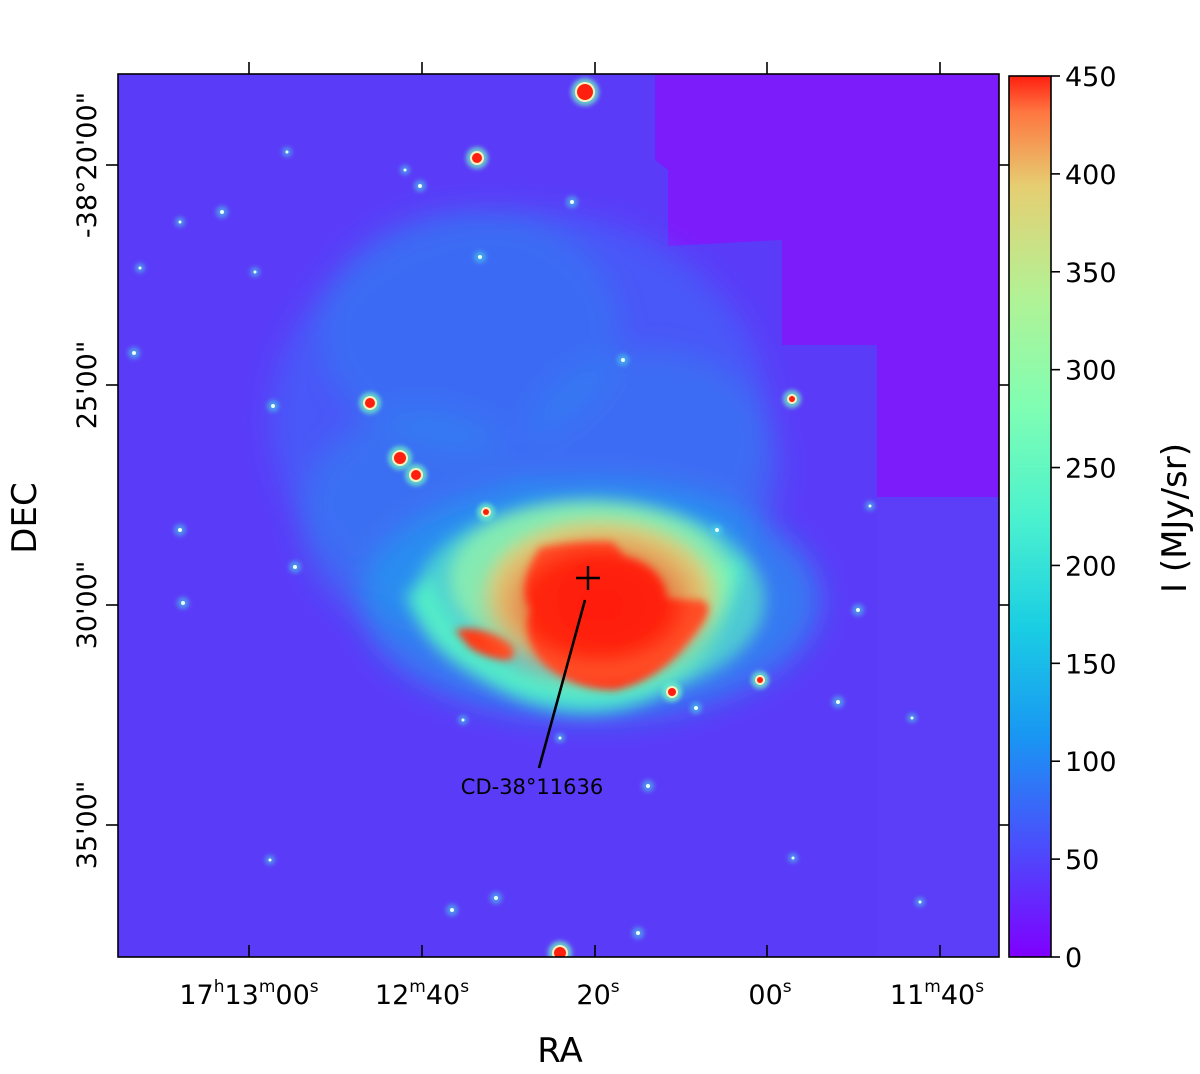  Describe the element at coordinates (1084, 518) in the screenshot. I see `colorbar-ticks: 0 50 100 150 200 250 300 350 400 450` at that location.